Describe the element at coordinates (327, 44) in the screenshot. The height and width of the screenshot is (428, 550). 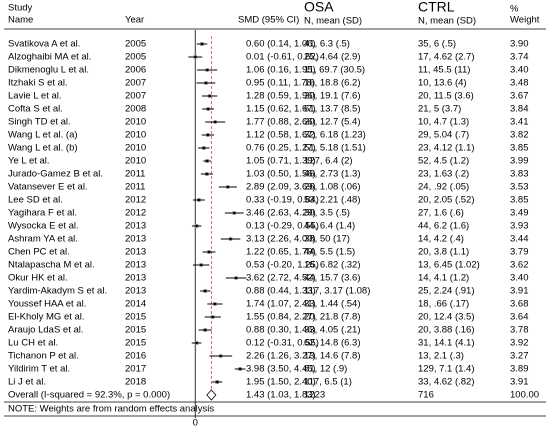
I see `osa-value: 41, 6.3 (.5)` at that location.